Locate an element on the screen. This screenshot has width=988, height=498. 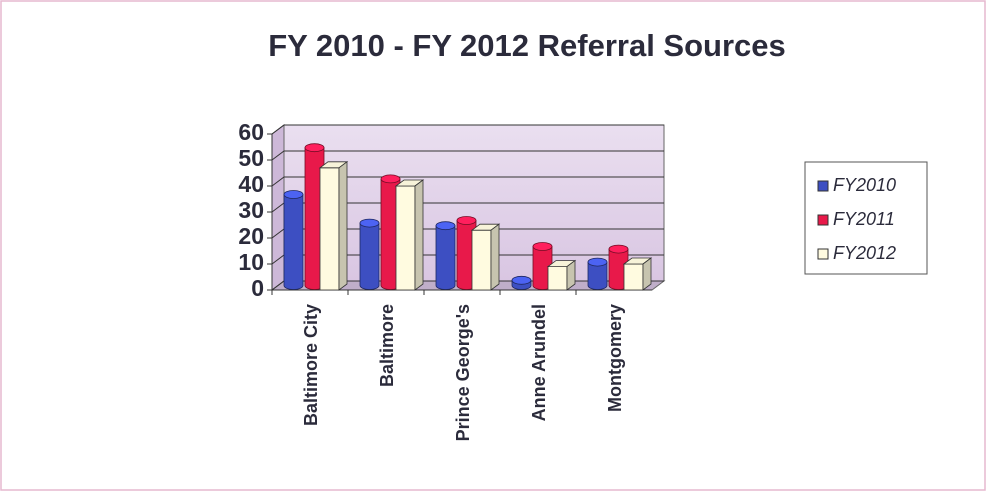
legend-label: FY2011 is located at coordinates (864, 219).